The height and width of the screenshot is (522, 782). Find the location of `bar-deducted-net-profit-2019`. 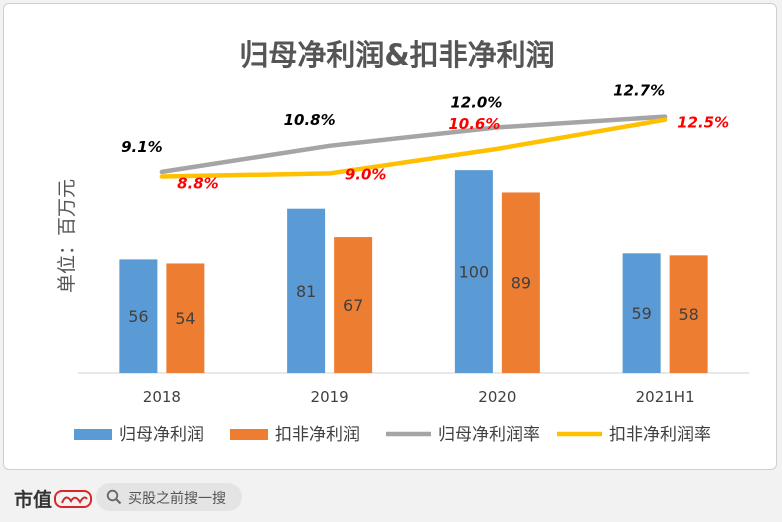

bar-deducted-net-profit-2019 is located at coordinates (353, 305).